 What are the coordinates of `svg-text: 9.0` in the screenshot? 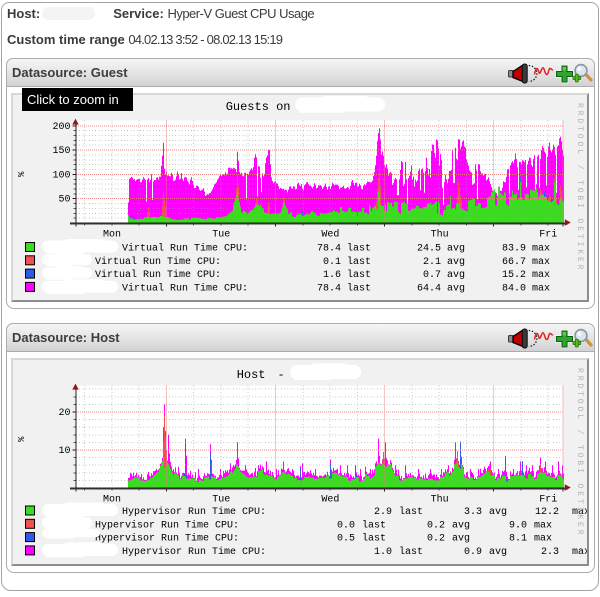 It's located at (518, 525).